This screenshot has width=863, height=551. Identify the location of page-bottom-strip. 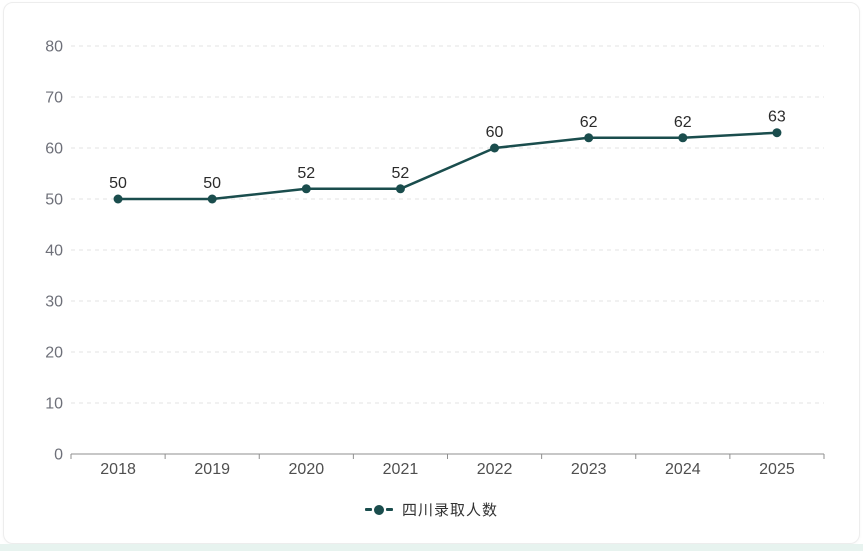
(431, 547).